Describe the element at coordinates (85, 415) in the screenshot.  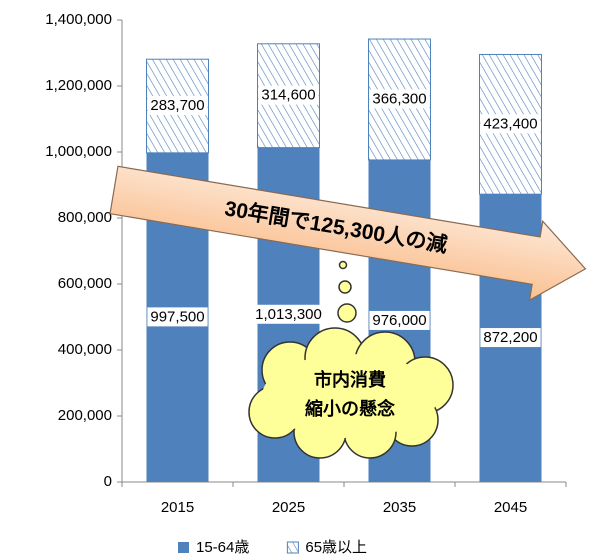
I see `y-tick-label: 200,000` at that location.